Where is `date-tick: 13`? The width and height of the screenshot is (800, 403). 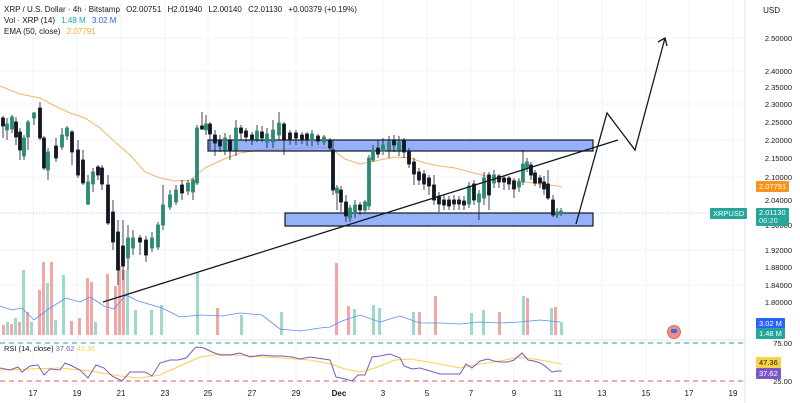 date-tick: 13 is located at coordinates (602, 393).